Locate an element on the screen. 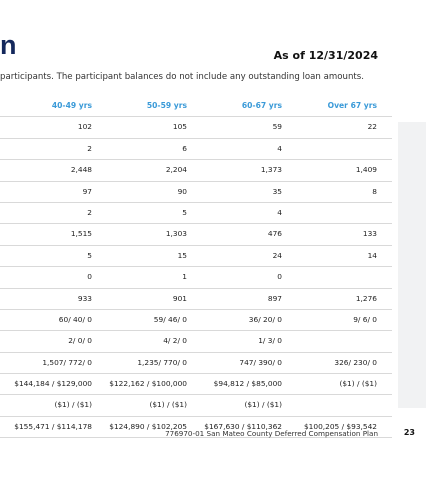 The image size is (426, 480). table-cell: 14 is located at coordinates (372, 255).